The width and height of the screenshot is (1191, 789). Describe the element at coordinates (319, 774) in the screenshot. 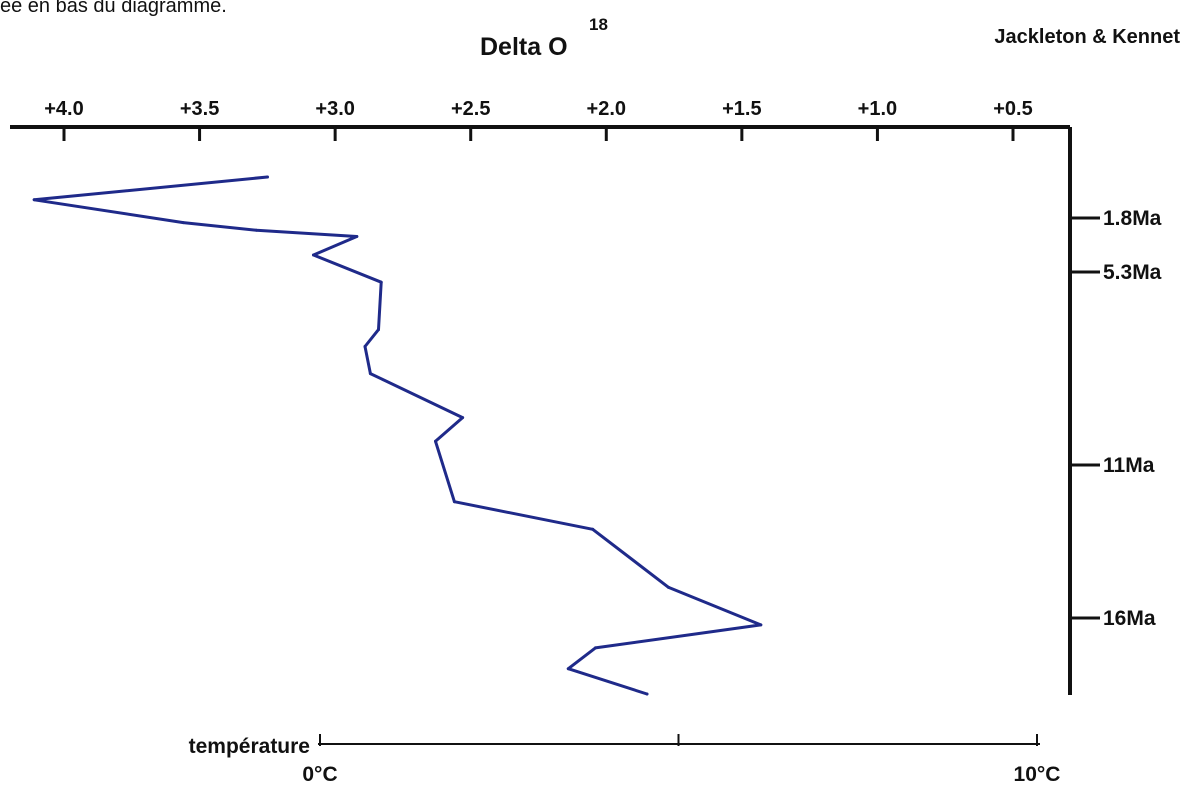

I see `bottom-axis-tick-label: 0°C` at that location.